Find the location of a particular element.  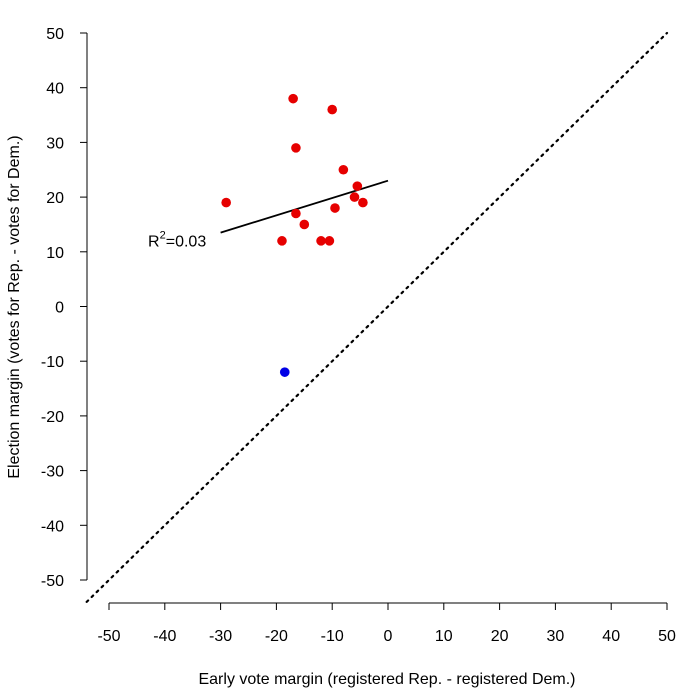

x-tick-label: 30 is located at coordinates (556, 636).